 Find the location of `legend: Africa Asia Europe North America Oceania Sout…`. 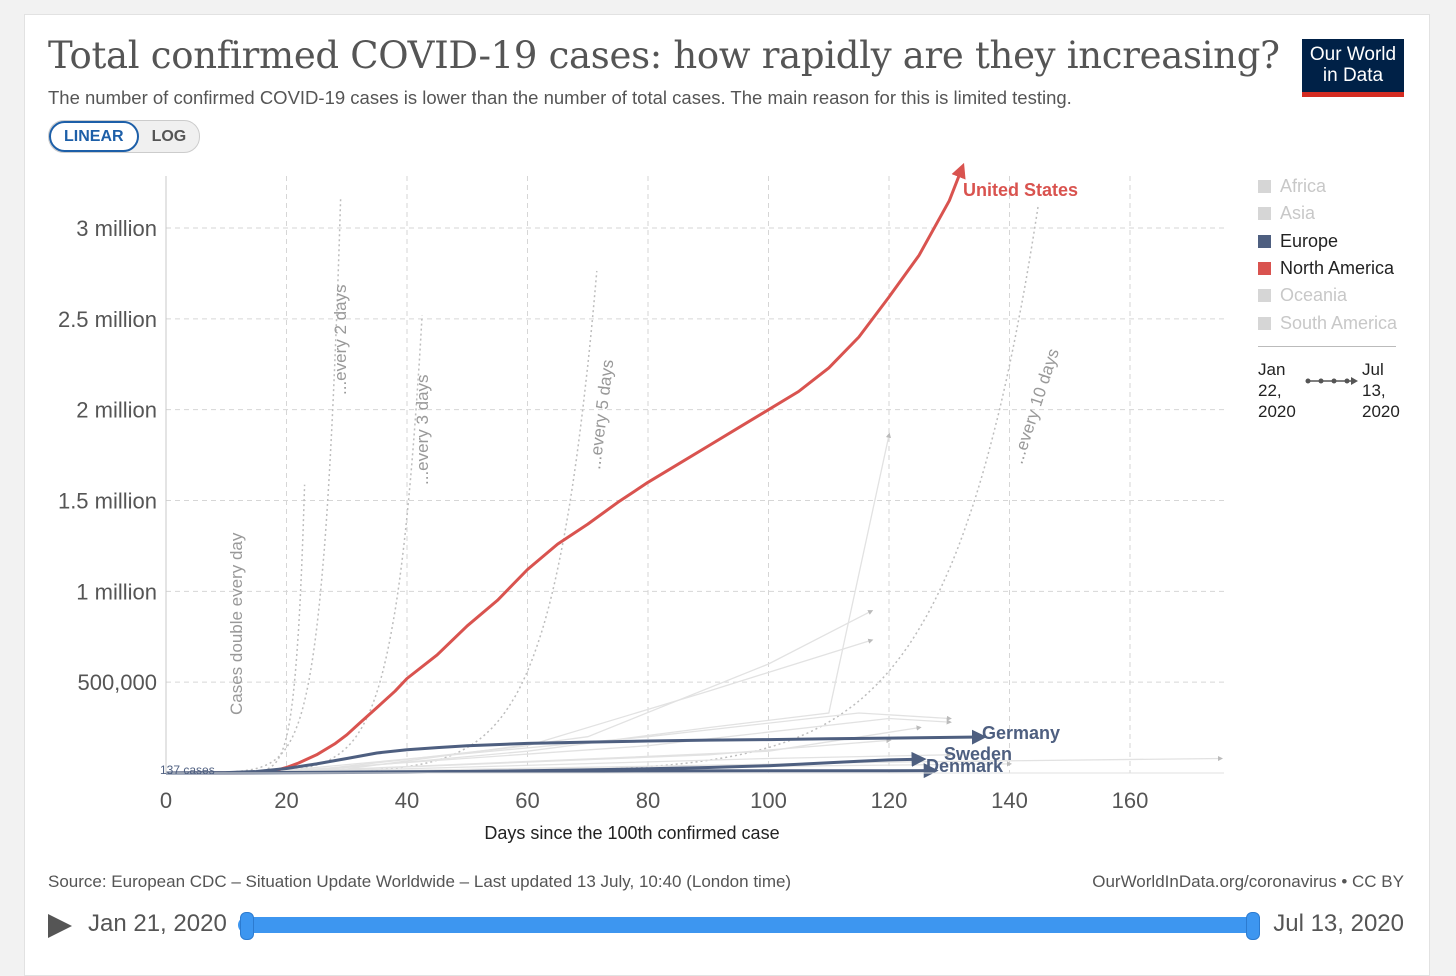

legend: Africa Asia Europe North America Oceania Sout… is located at coordinates (1329, 301).